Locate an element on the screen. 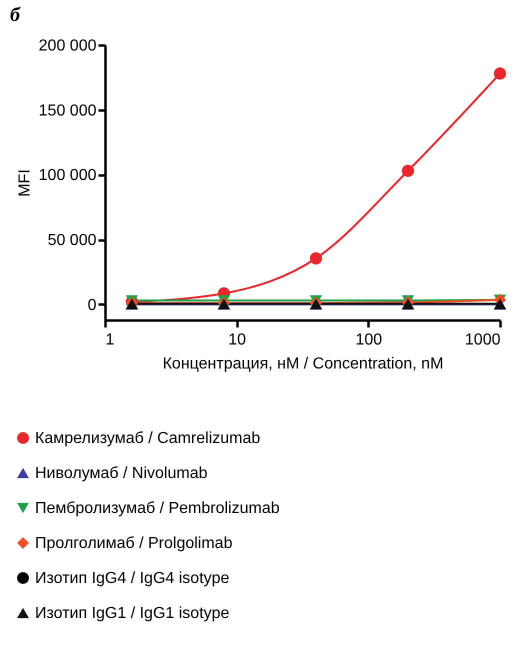 This screenshot has width=516, height=646. x-tick-label: 10 is located at coordinates (237, 340).